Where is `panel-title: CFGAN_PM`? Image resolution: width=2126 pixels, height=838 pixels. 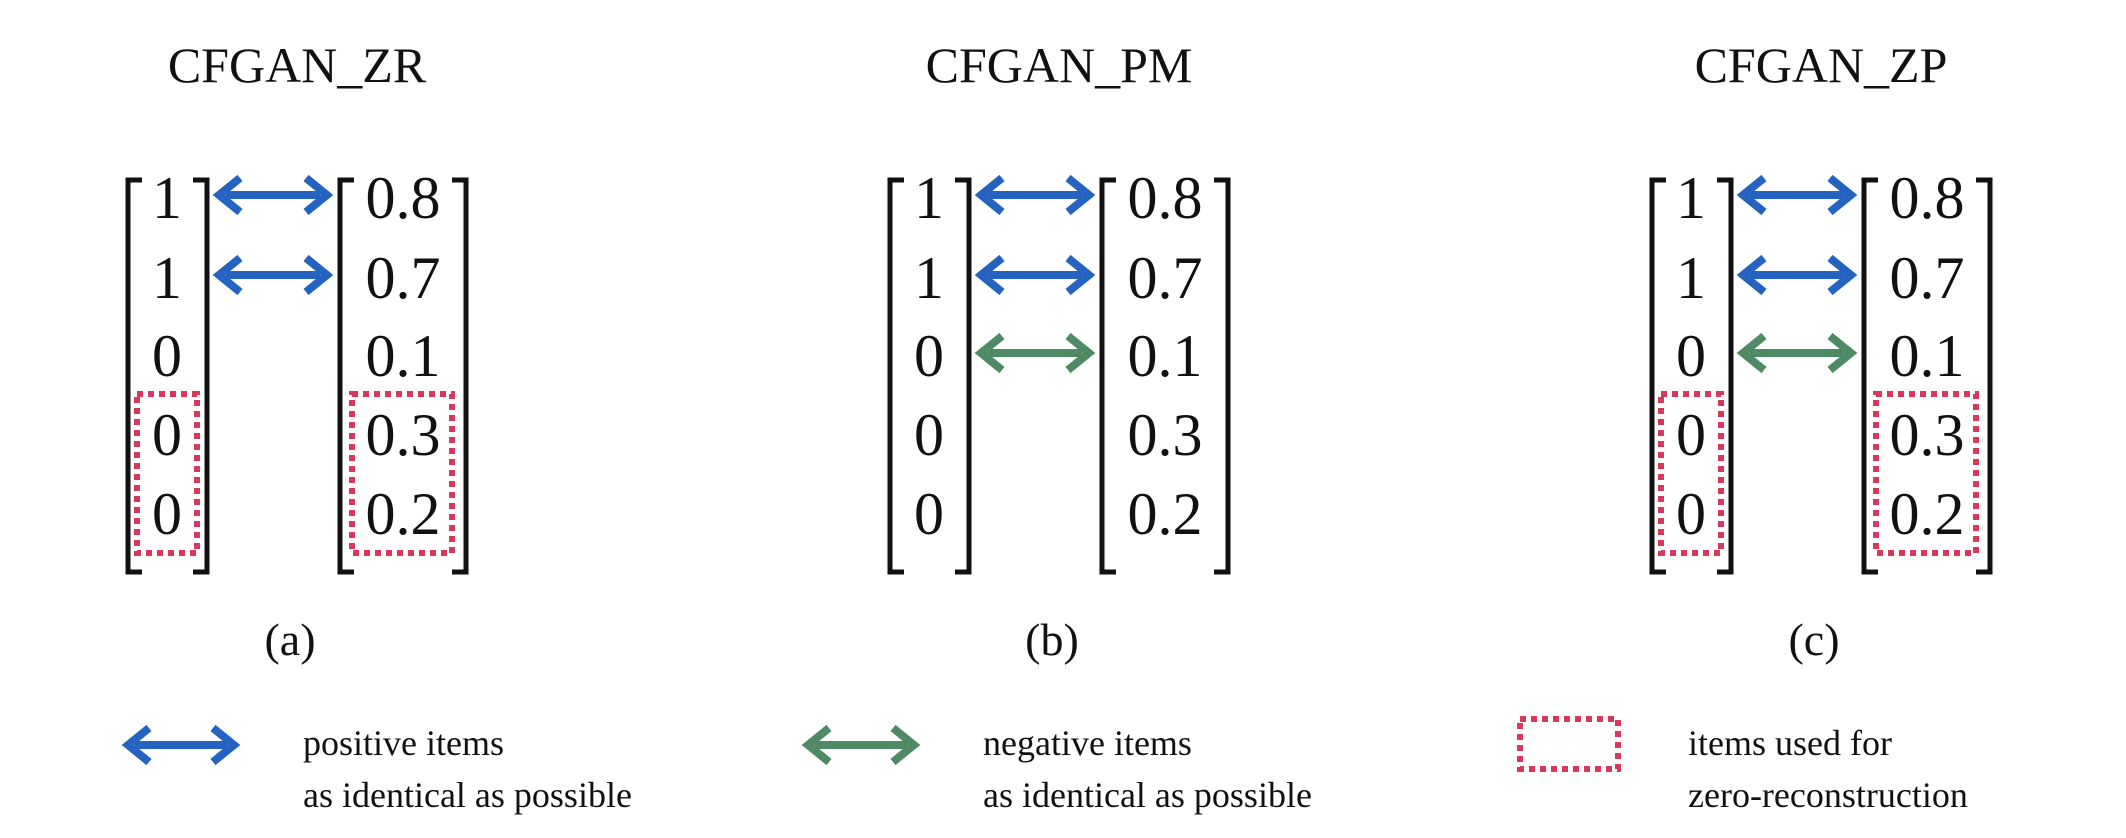
panel-title: CFGAN_PM is located at coordinates (1059, 65).